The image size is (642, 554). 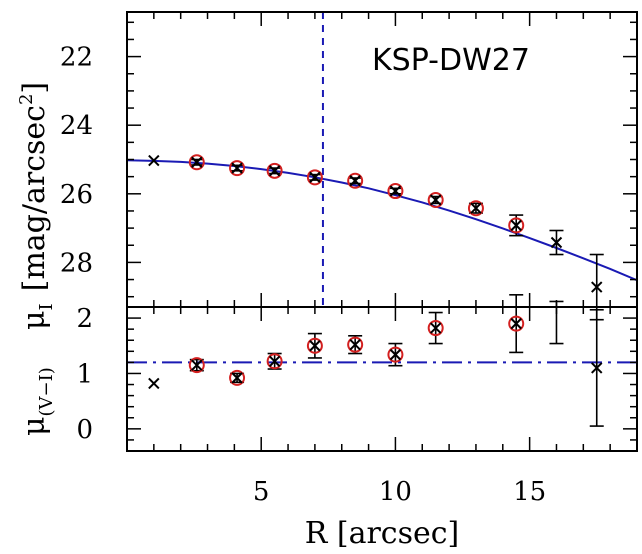 What do you see at coordinates (76, 58) in the screenshot?
I see `top-ytick-label: 22` at bounding box center [76, 58].